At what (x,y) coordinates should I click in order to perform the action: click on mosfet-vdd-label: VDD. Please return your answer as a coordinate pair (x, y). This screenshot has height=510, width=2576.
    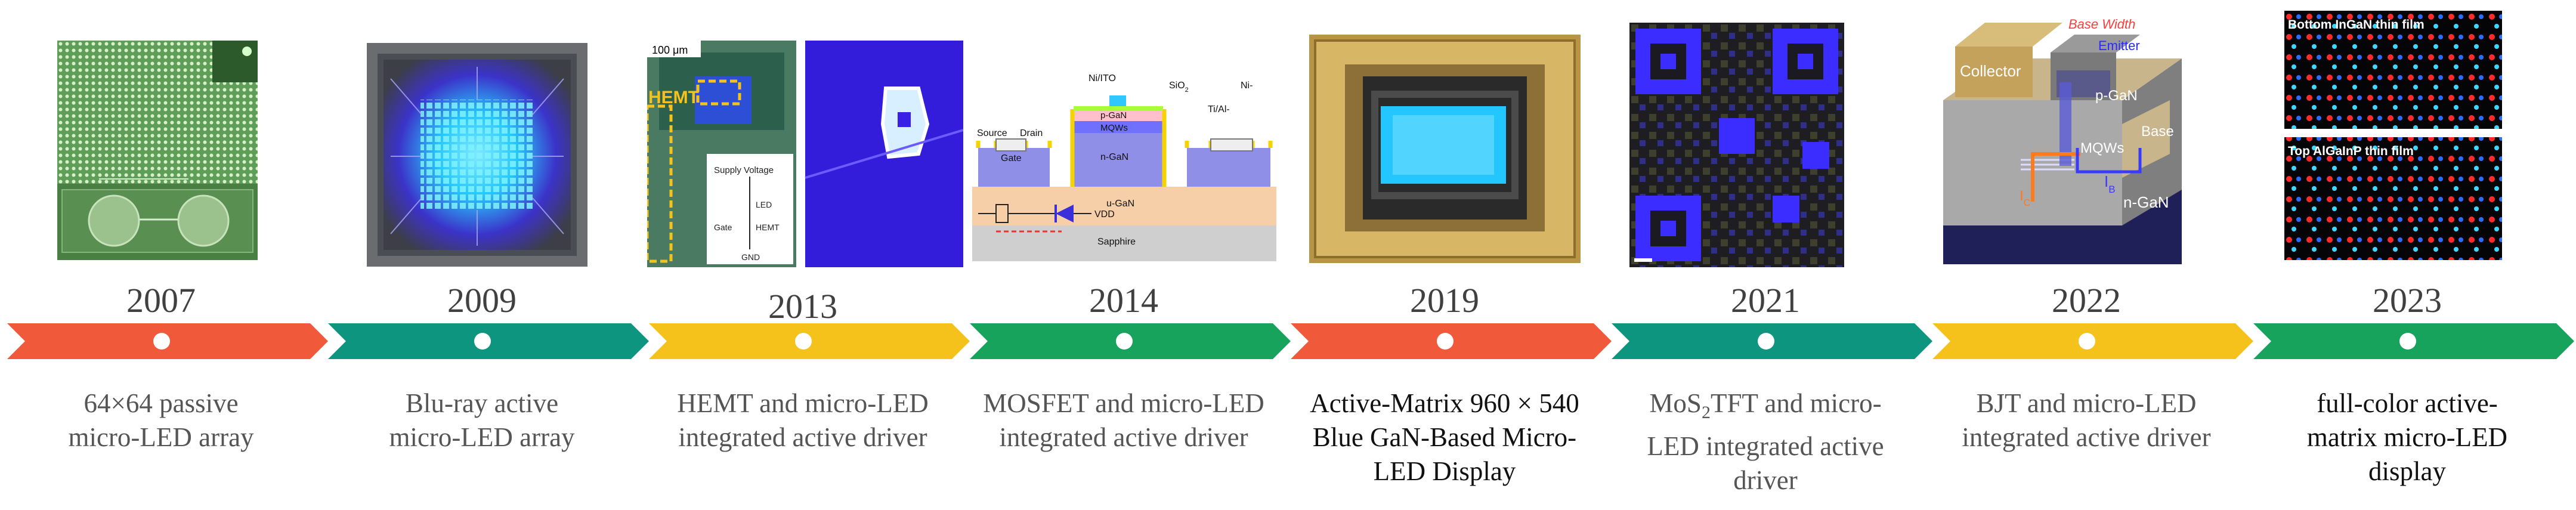
    Looking at the image, I should click on (1104, 214).